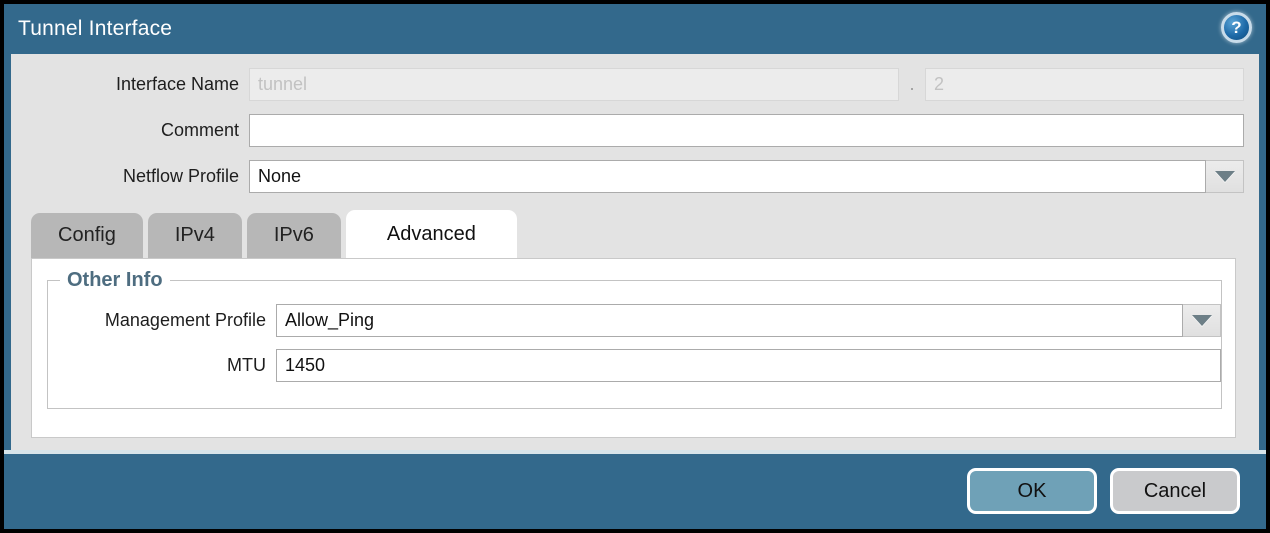  I want to click on interface-name-label: Interface Name, so click(177, 84).